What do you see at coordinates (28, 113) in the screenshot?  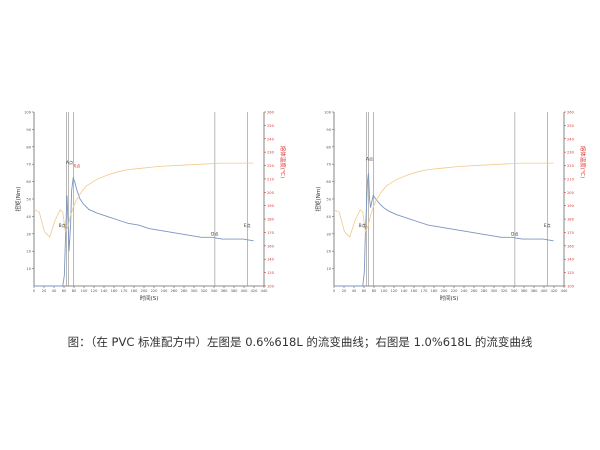 I see `y-tick-label: 100` at bounding box center [28, 113].